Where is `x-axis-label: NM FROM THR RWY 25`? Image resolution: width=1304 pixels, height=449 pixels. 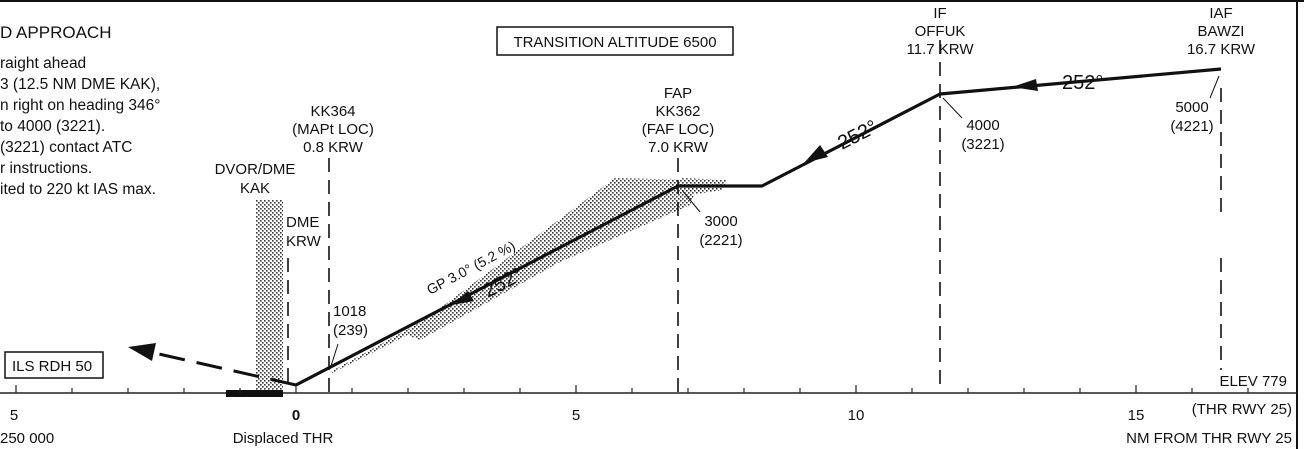 x-axis-label: NM FROM THR RWY 25 is located at coordinates (1209, 438).